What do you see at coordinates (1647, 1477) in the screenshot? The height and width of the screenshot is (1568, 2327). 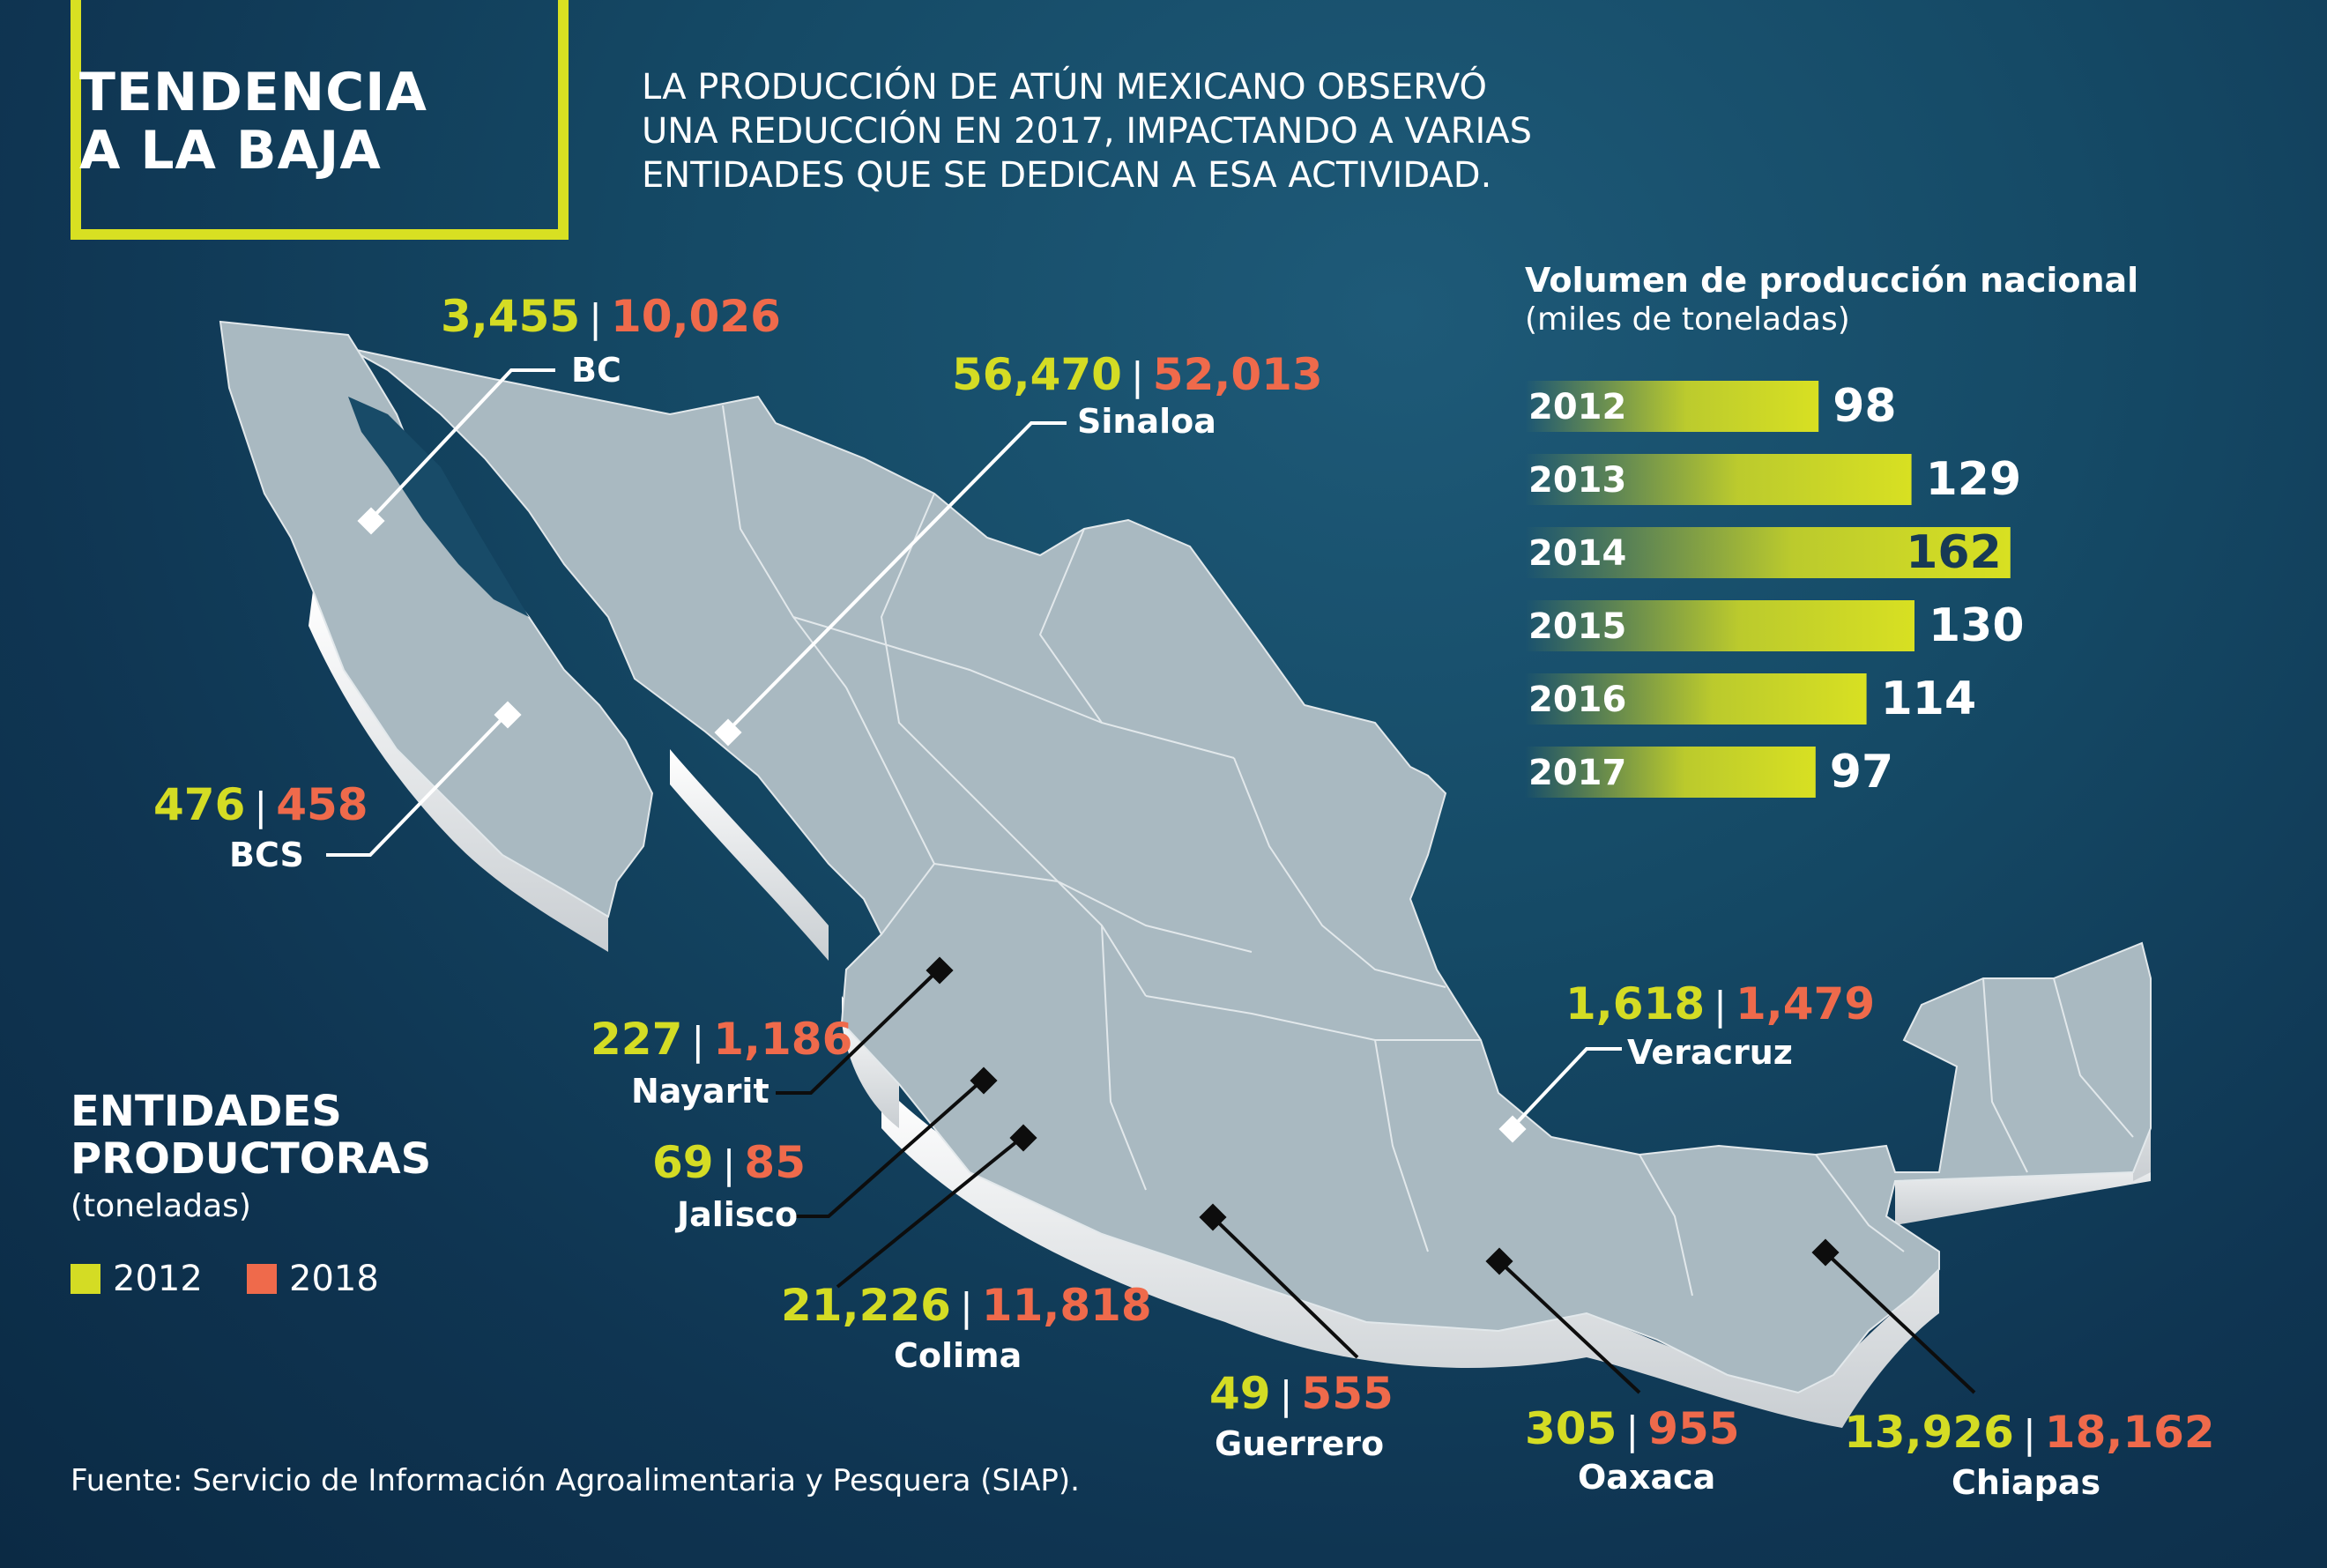 I see `oaxaca-name: Oaxaca` at bounding box center [1647, 1477].